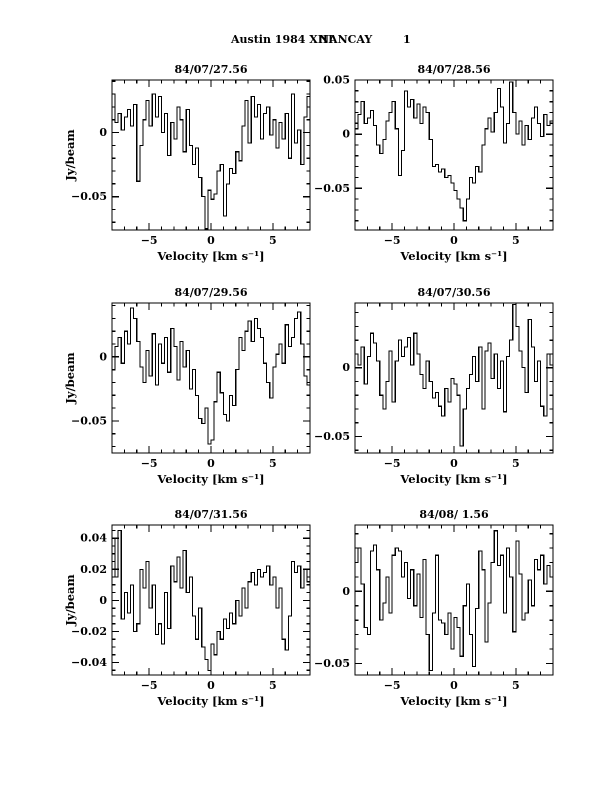 This screenshot has height=792, width=612. Describe the element at coordinates (454, 514) in the screenshot. I see `plot-title: 84/08/ 1.56` at that location.